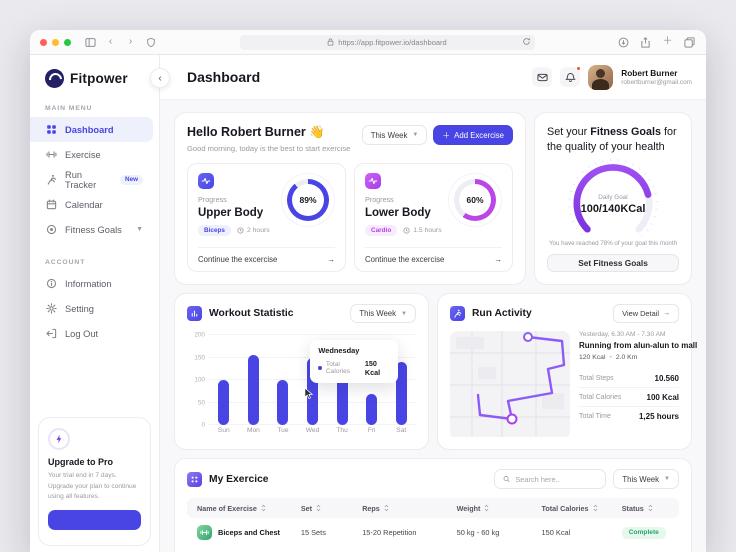 The image size is (736, 552). I want to click on back-nav-icon: ‹, so click(110, 41).